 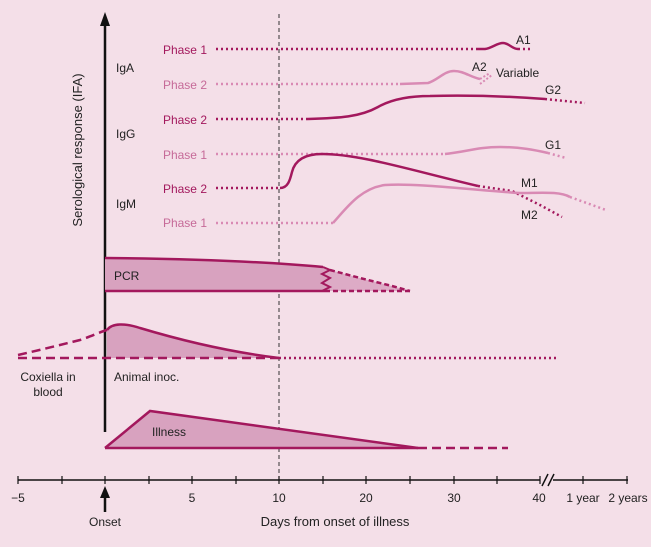 What do you see at coordinates (529, 183) in the screenshot?
I see `curve-label-m1: M1` at bounding box center [529, 183].